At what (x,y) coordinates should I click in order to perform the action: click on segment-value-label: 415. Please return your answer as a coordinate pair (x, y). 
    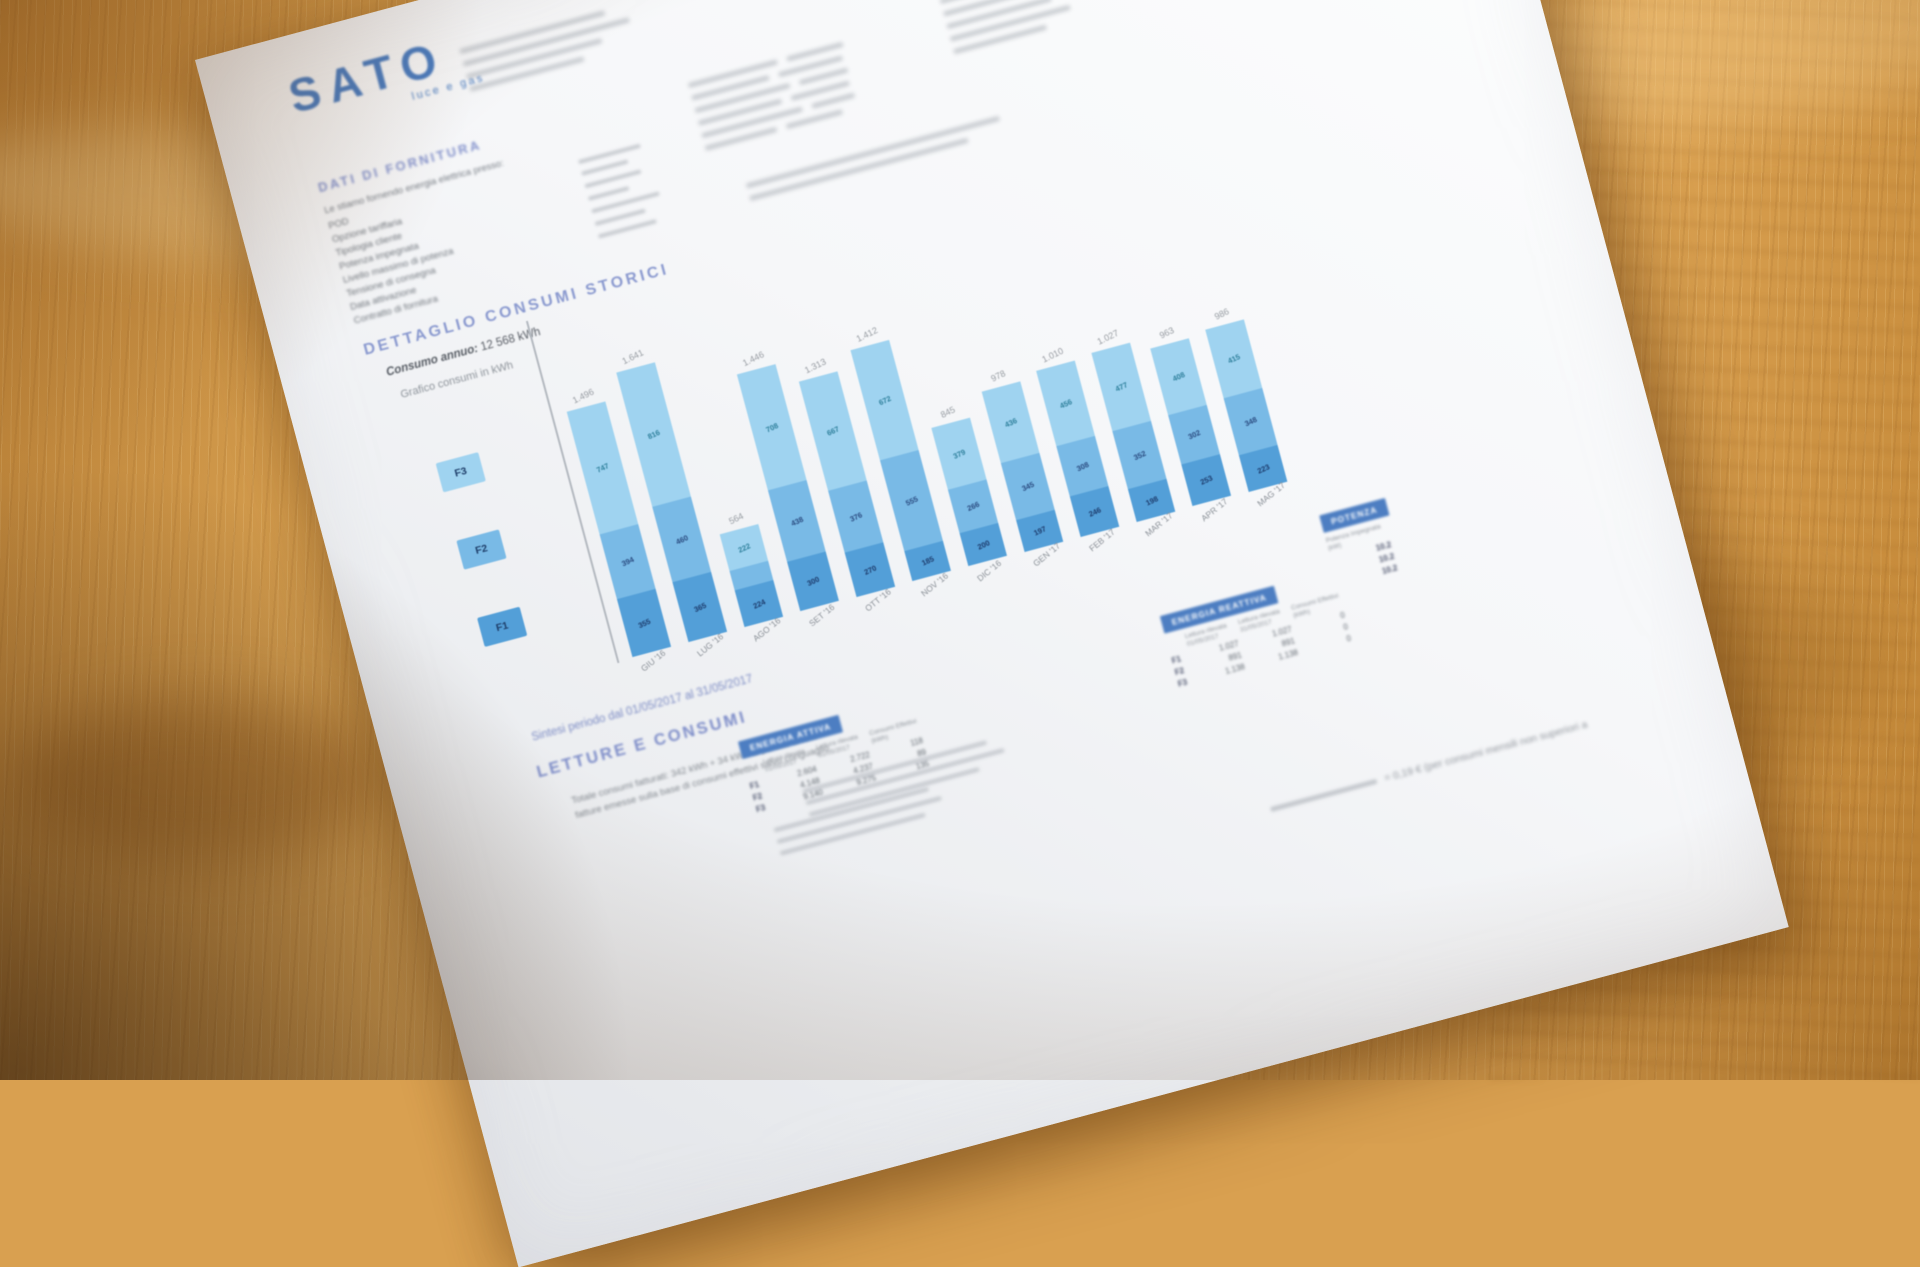
    Looking at the image, I should click on (1234, 359).